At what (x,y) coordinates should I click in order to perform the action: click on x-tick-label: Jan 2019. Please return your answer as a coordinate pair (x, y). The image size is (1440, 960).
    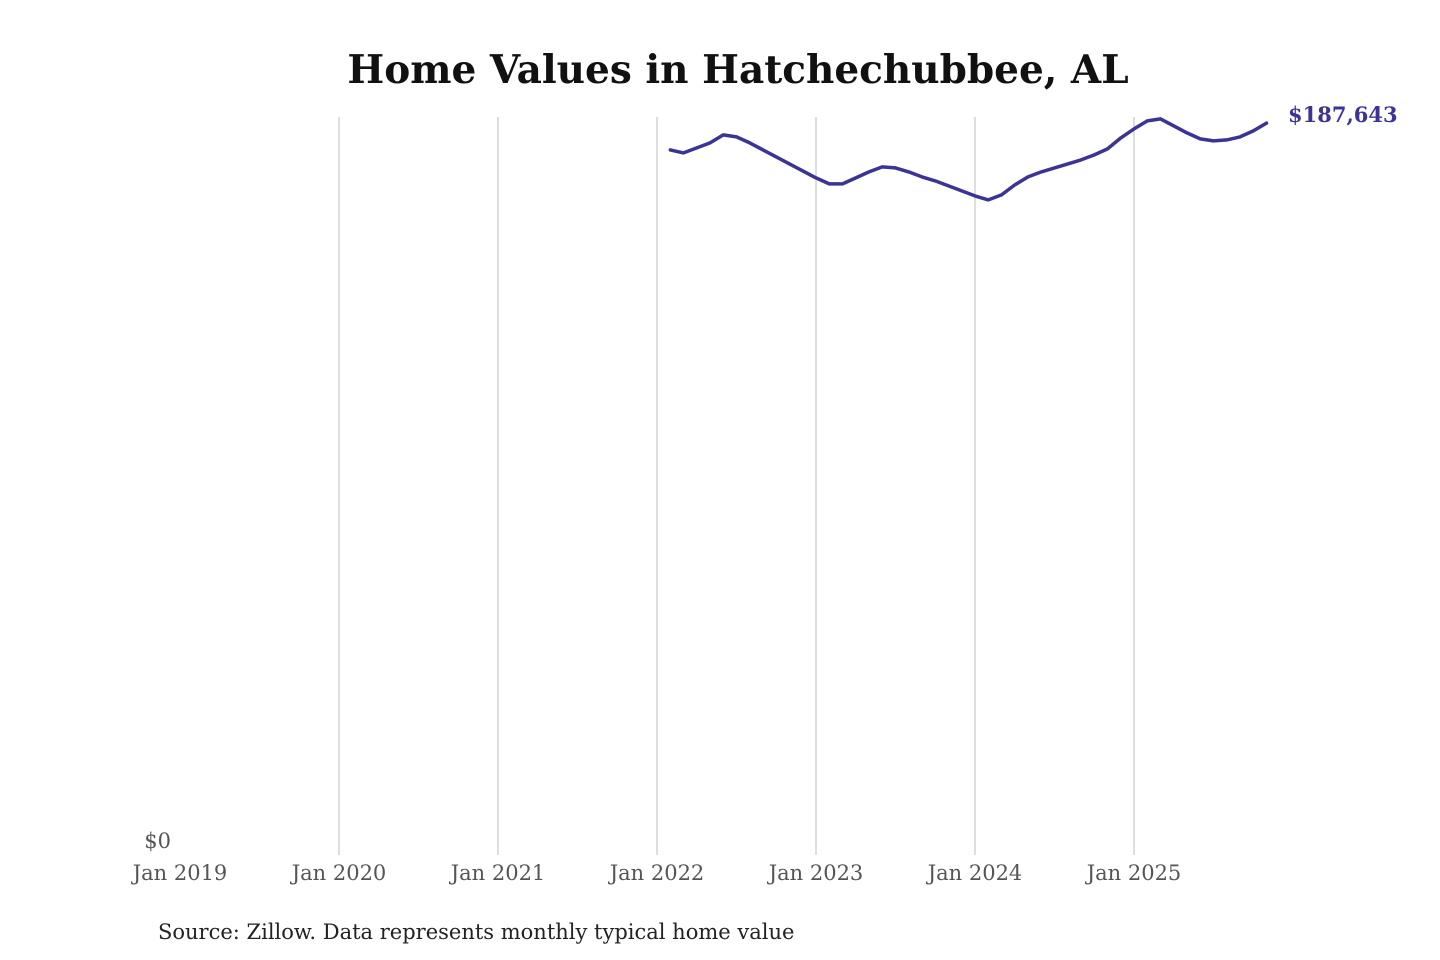
    Looking at the image, I should click on (179, 873).